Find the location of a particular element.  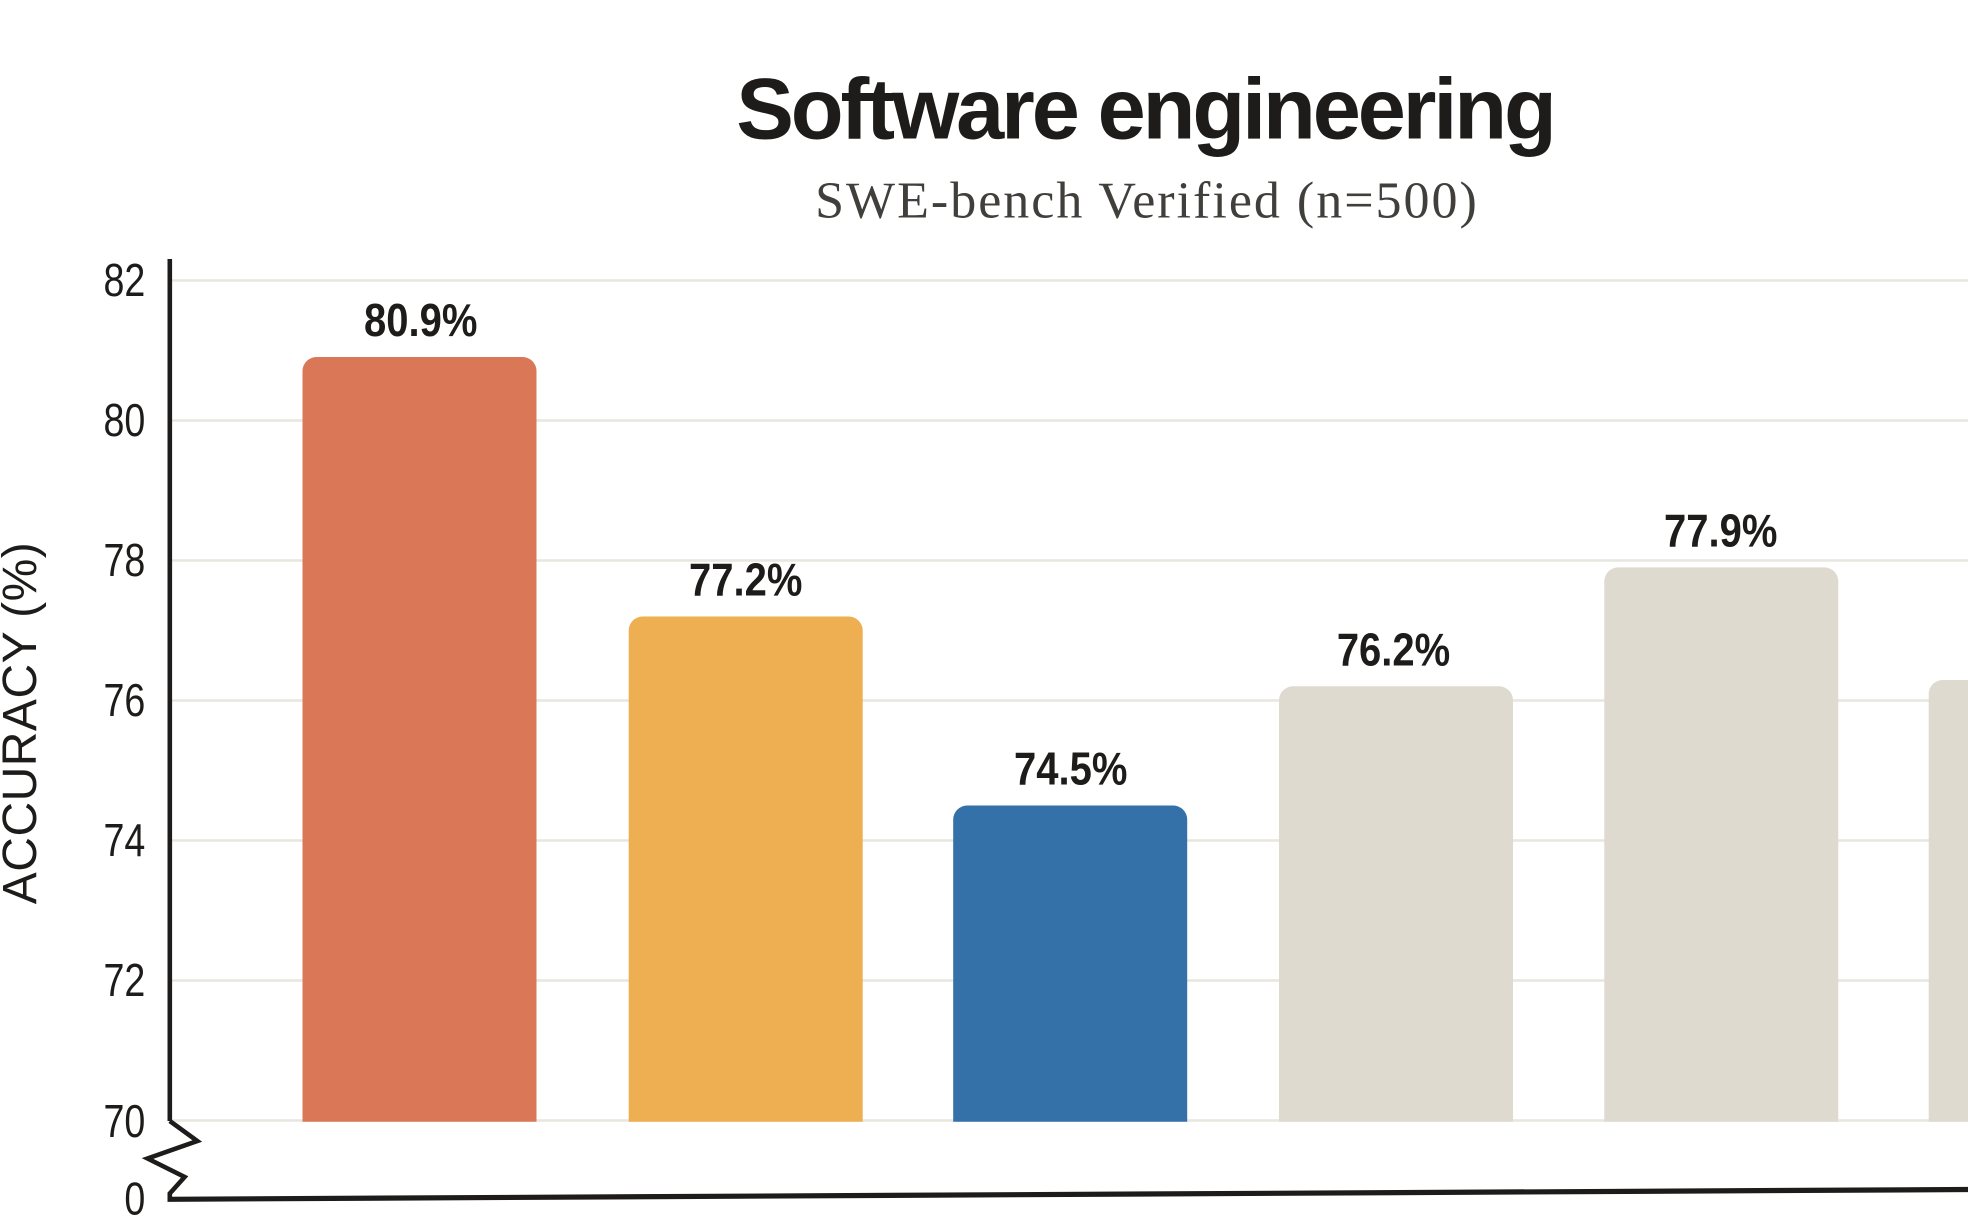

svg-text: 74.5% is located at coordinates (1070, 769).